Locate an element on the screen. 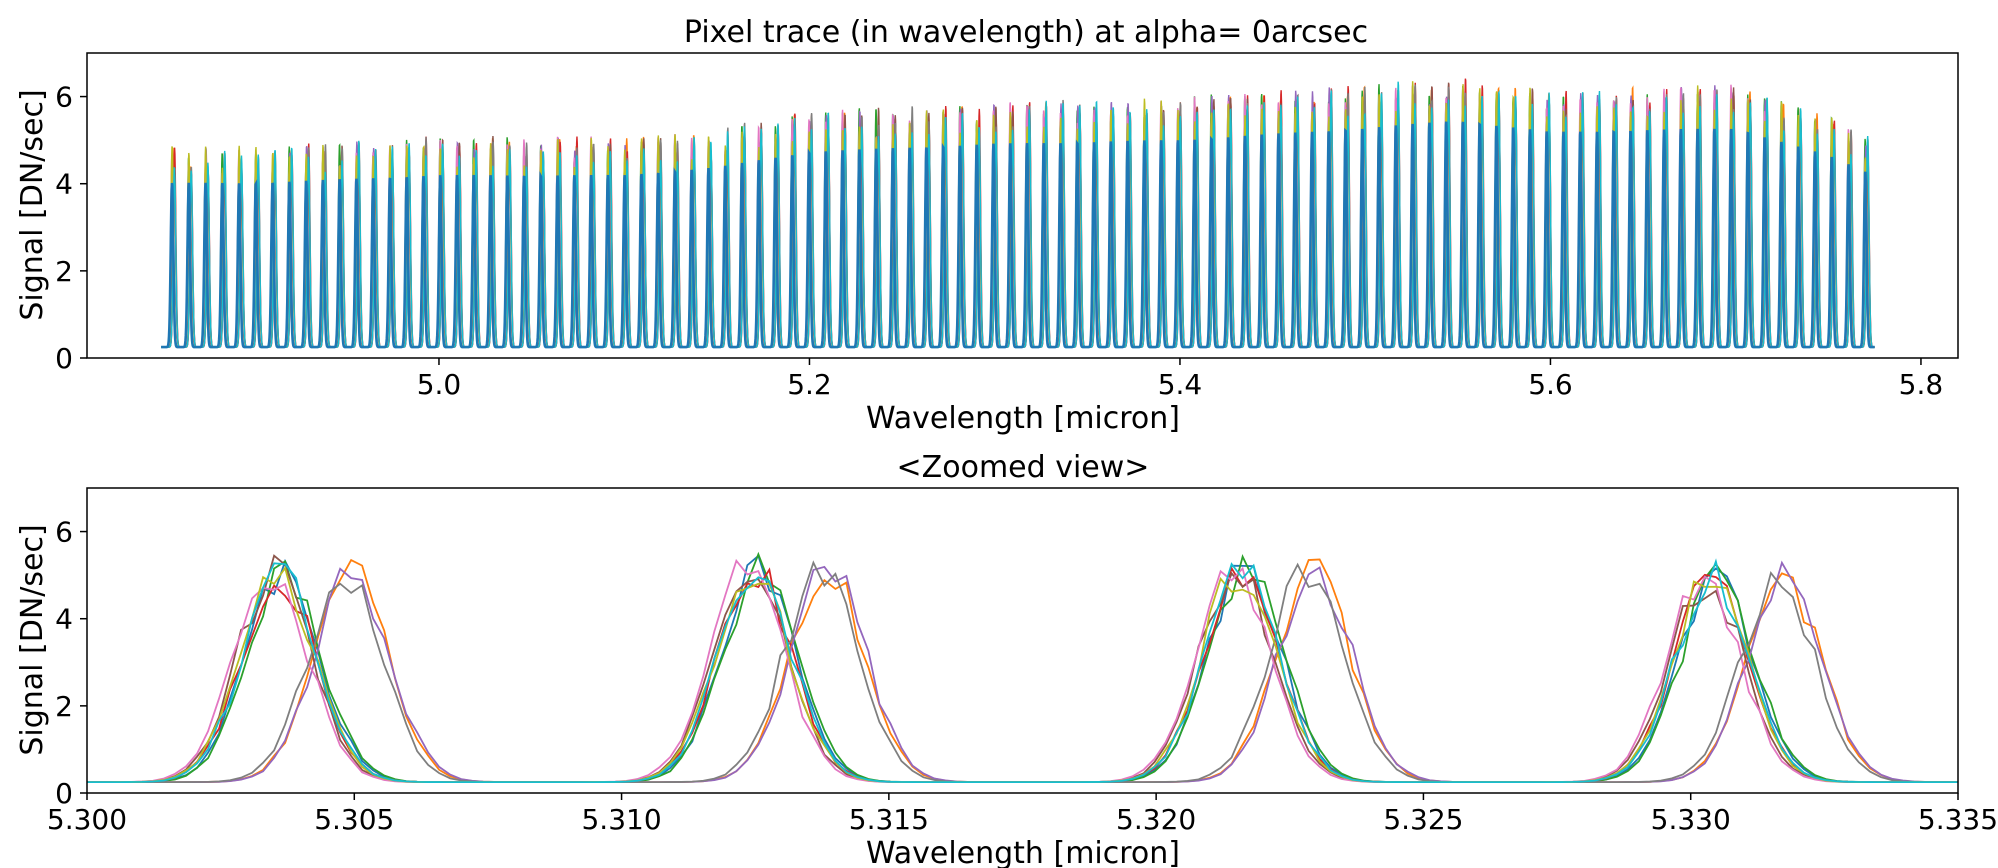 This screenshot has height=868, width=1998. bottom-y-tick-label: 4 is located at coordinates (64, 619).